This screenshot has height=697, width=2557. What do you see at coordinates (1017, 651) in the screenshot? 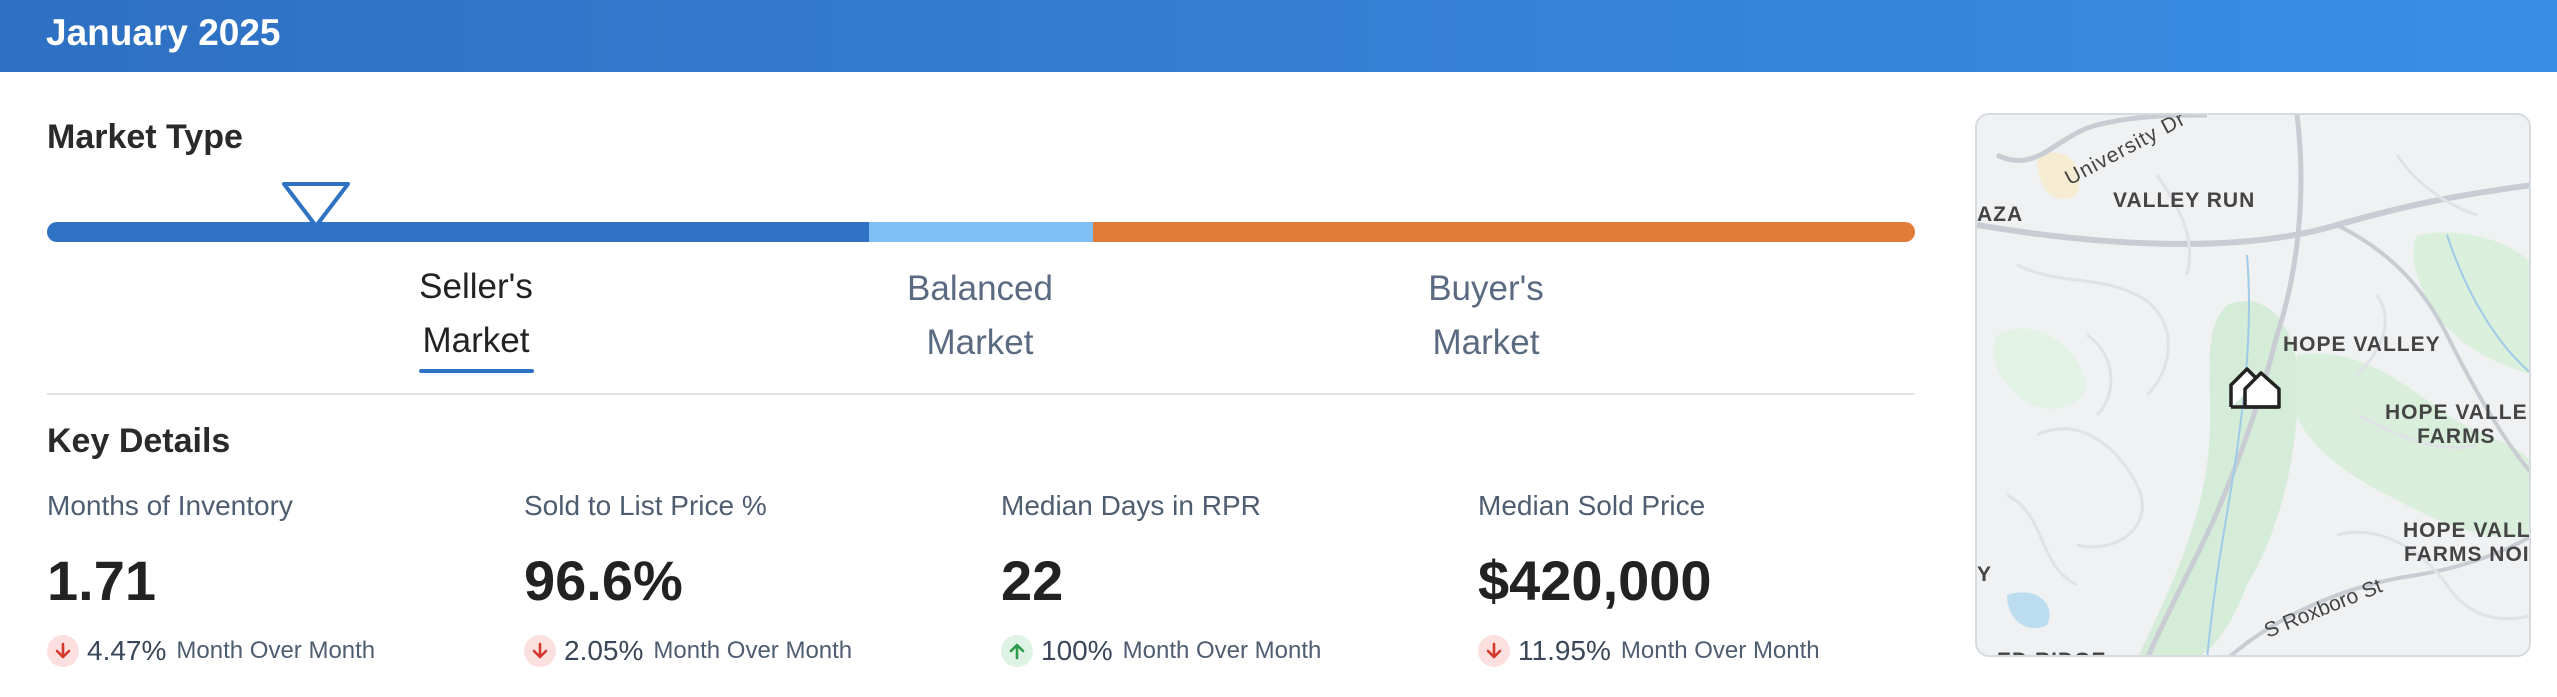
I see `arrow-up-icon` at bounding box center [1017, 651].